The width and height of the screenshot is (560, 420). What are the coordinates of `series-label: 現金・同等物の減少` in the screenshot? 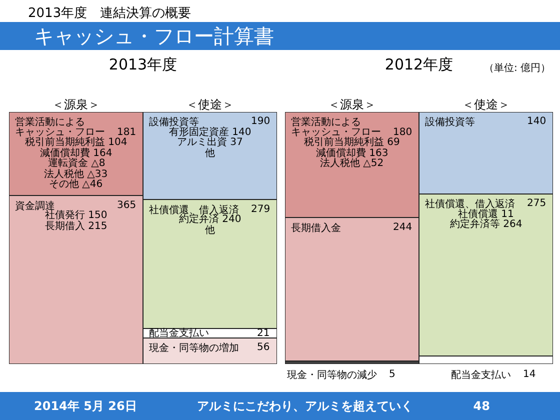 It's located at (332, 375).